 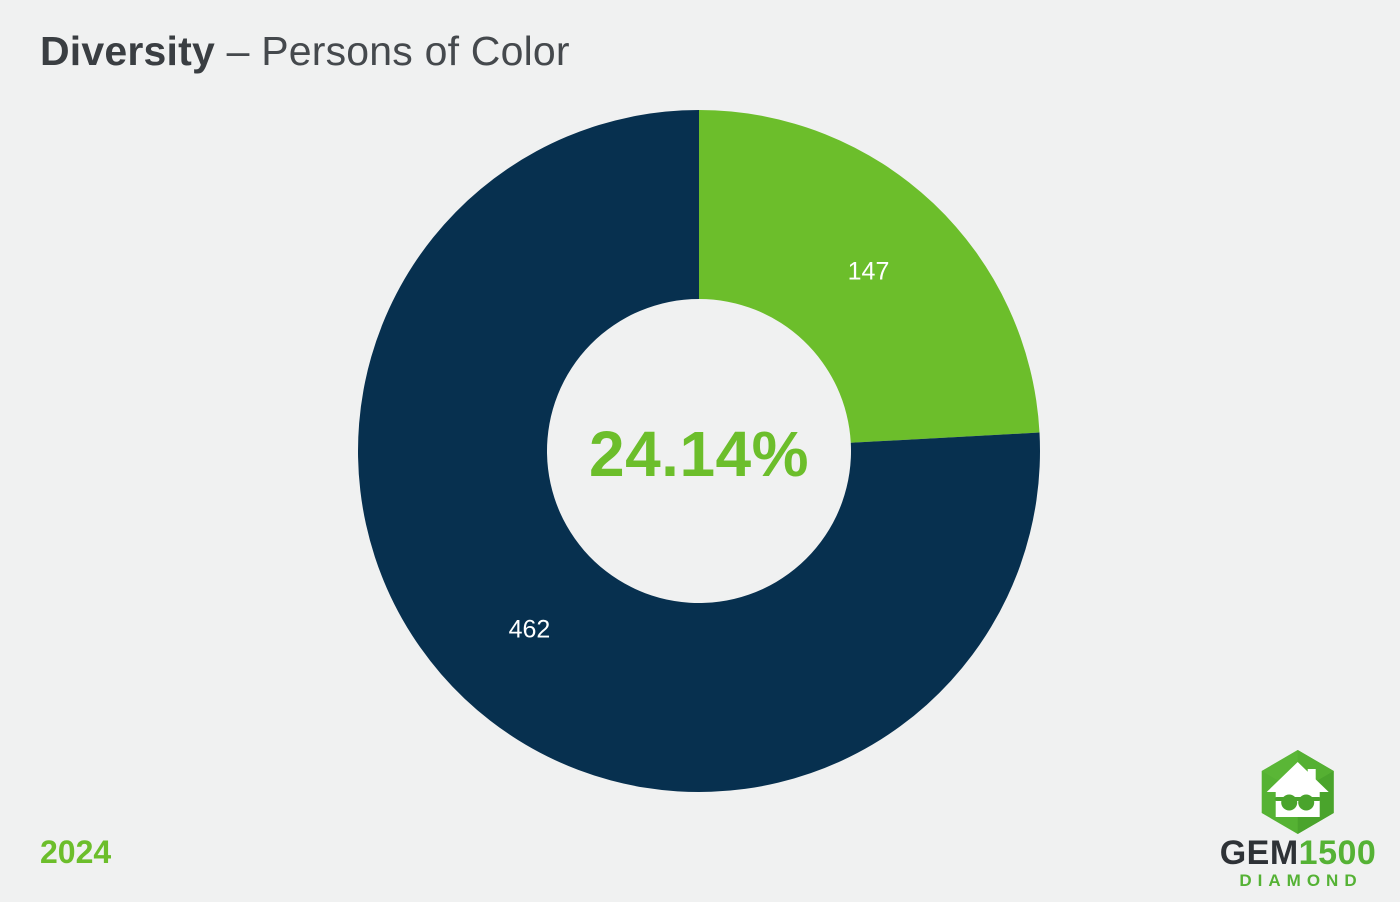 What do you see at coordinates (392, 51) in the screenshot?
I see `page-title-rest: – Persons of Color` at bounding box center [392, 51].